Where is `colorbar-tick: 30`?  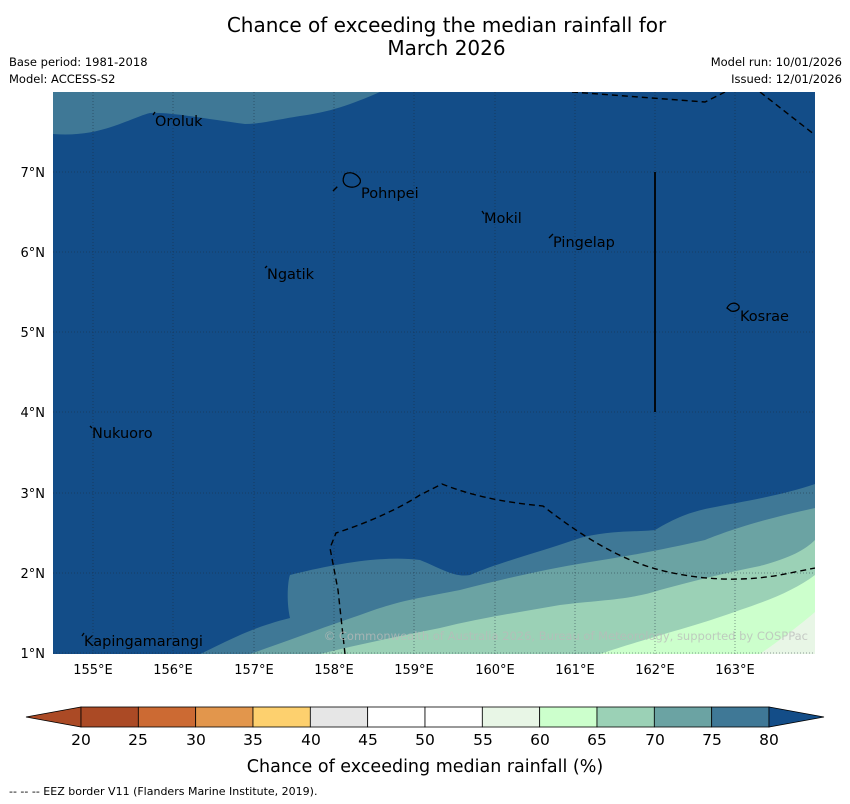
colorbar-tick: 30 is located at coordinates (196, 740).